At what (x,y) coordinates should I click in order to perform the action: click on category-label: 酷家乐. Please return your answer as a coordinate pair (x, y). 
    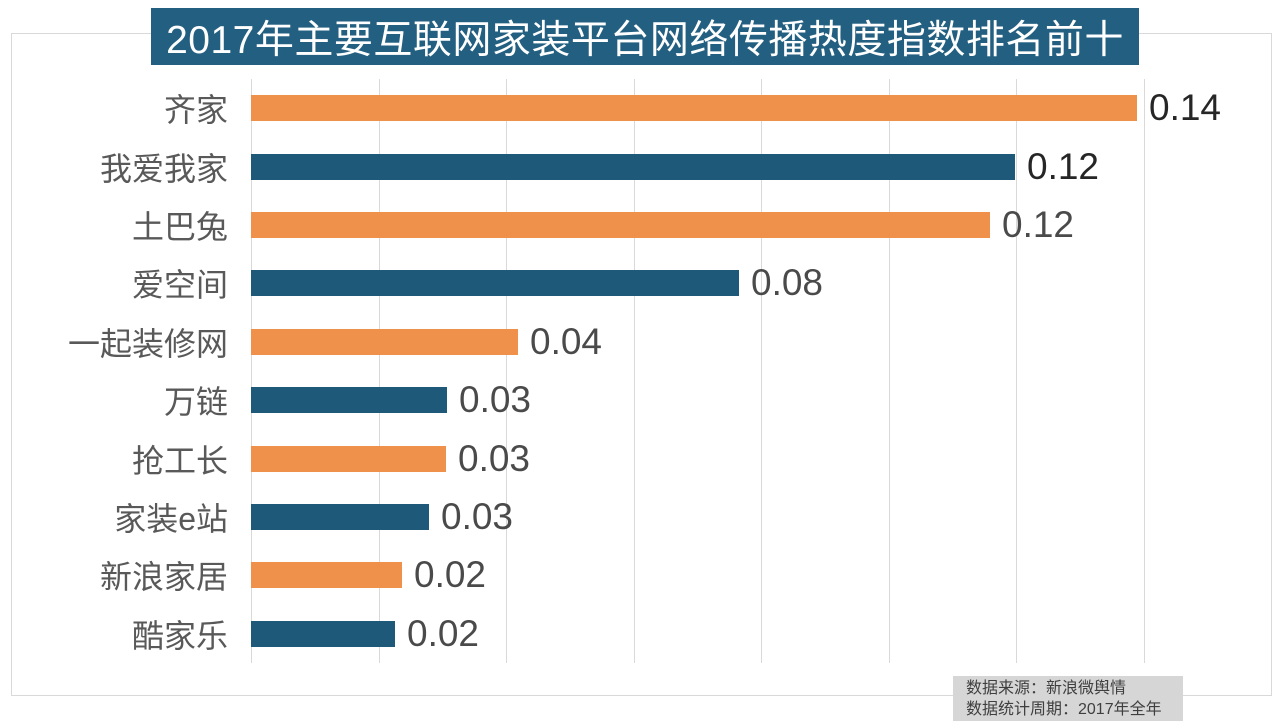
    Looking at the image, I should click on (179, 635).